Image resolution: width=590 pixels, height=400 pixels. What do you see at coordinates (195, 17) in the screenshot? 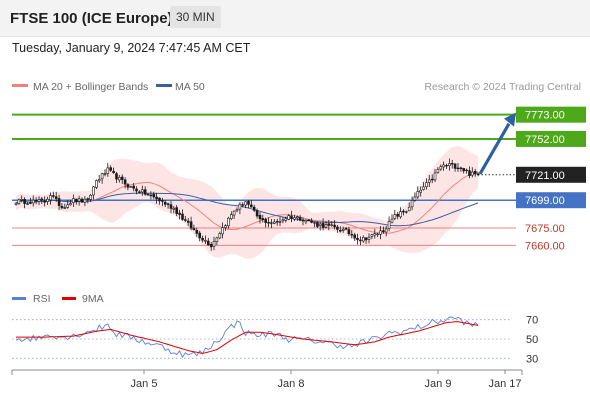
I see `timeframe-button: 30 MIN` at bounding box center [195, 17].